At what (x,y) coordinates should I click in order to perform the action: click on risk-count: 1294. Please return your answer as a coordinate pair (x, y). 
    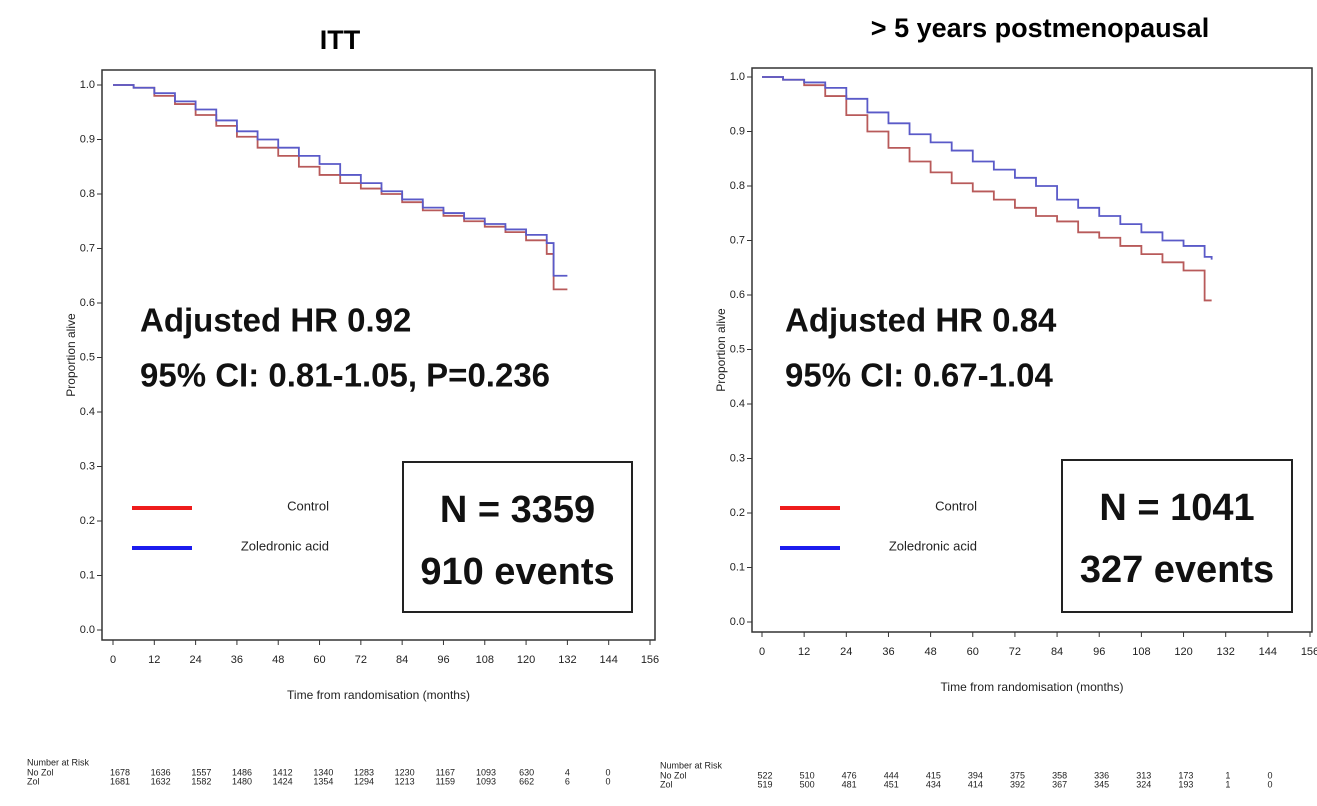
    Looking at the image, I should click on (364, 781).